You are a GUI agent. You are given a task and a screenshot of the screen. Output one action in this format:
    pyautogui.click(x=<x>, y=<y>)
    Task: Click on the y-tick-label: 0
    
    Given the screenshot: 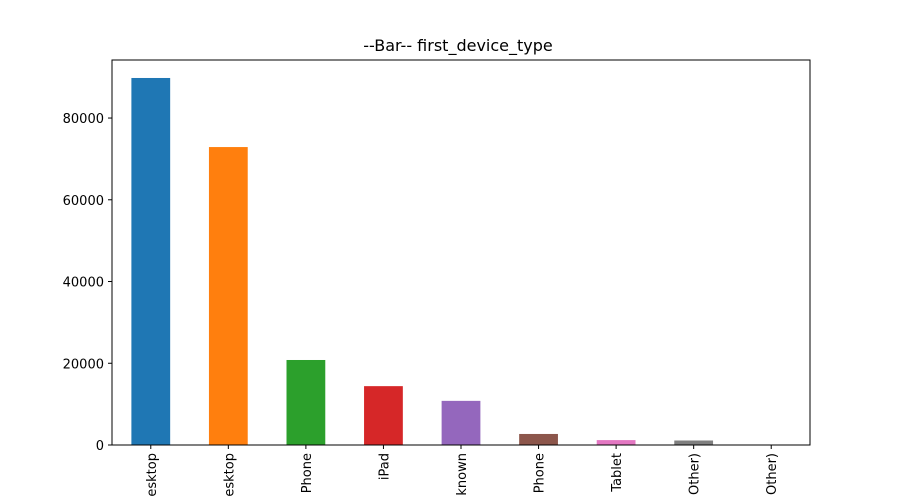 What is the action you would take?
    pyautogui.click(x=100, y=446)
    